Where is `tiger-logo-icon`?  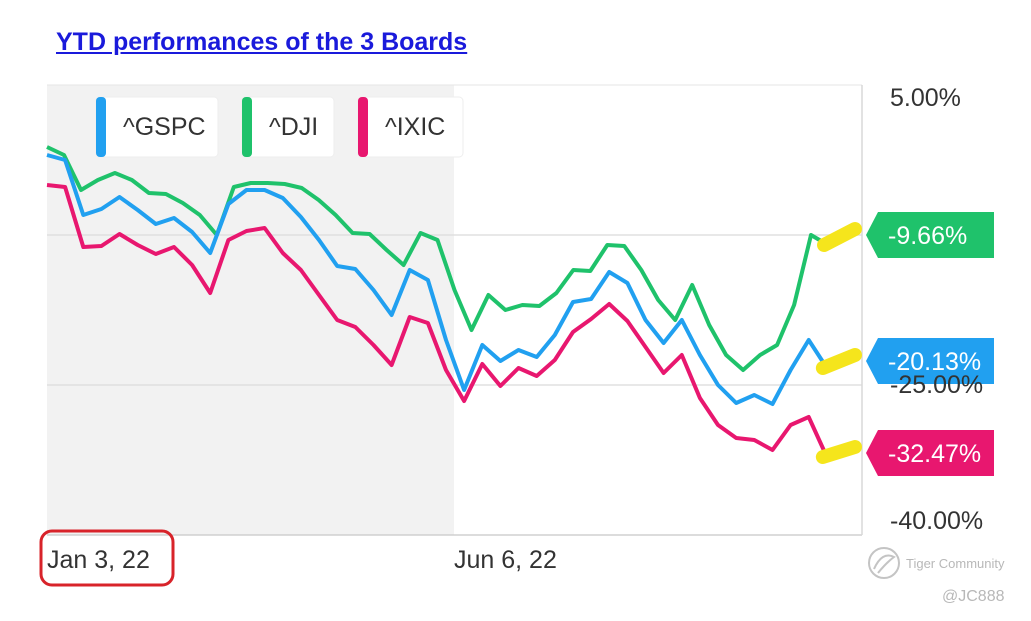
tiger-logo-icon is located at coordinates (884, 563).